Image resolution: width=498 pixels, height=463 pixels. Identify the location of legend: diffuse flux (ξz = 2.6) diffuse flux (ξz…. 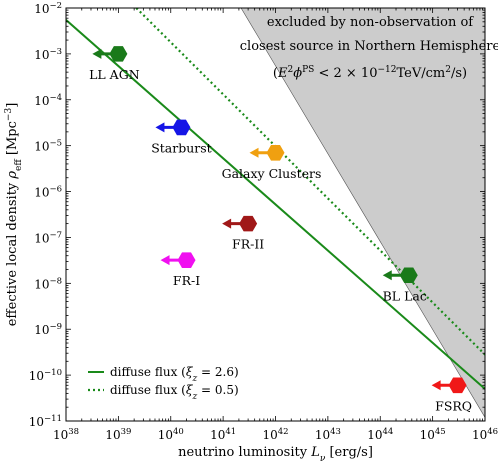
(163, 383).